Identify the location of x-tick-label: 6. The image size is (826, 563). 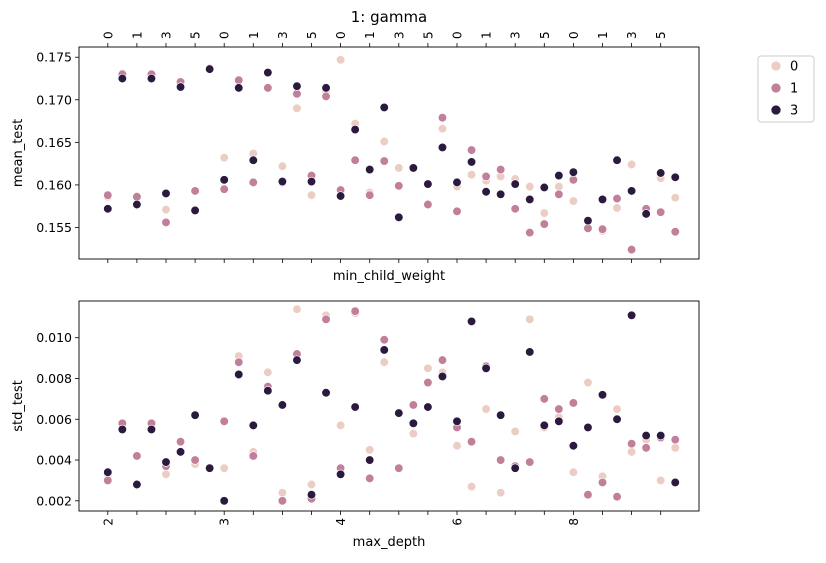
(458, 522).